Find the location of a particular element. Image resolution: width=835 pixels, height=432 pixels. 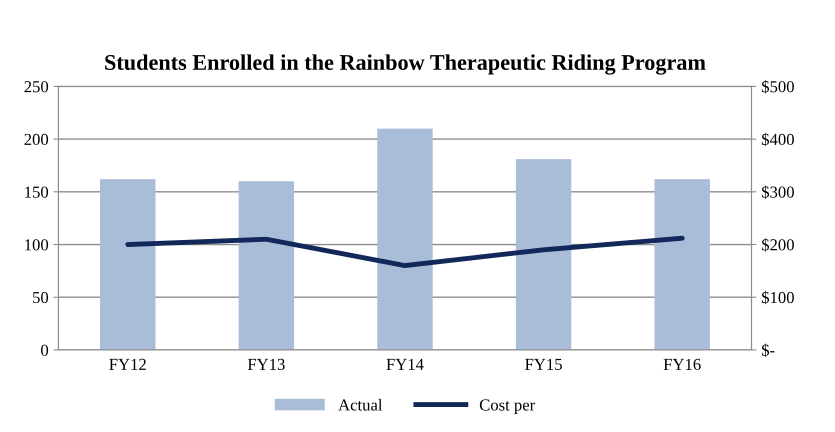

y2-tick-label: $500 is located at coordinates (778, 87).